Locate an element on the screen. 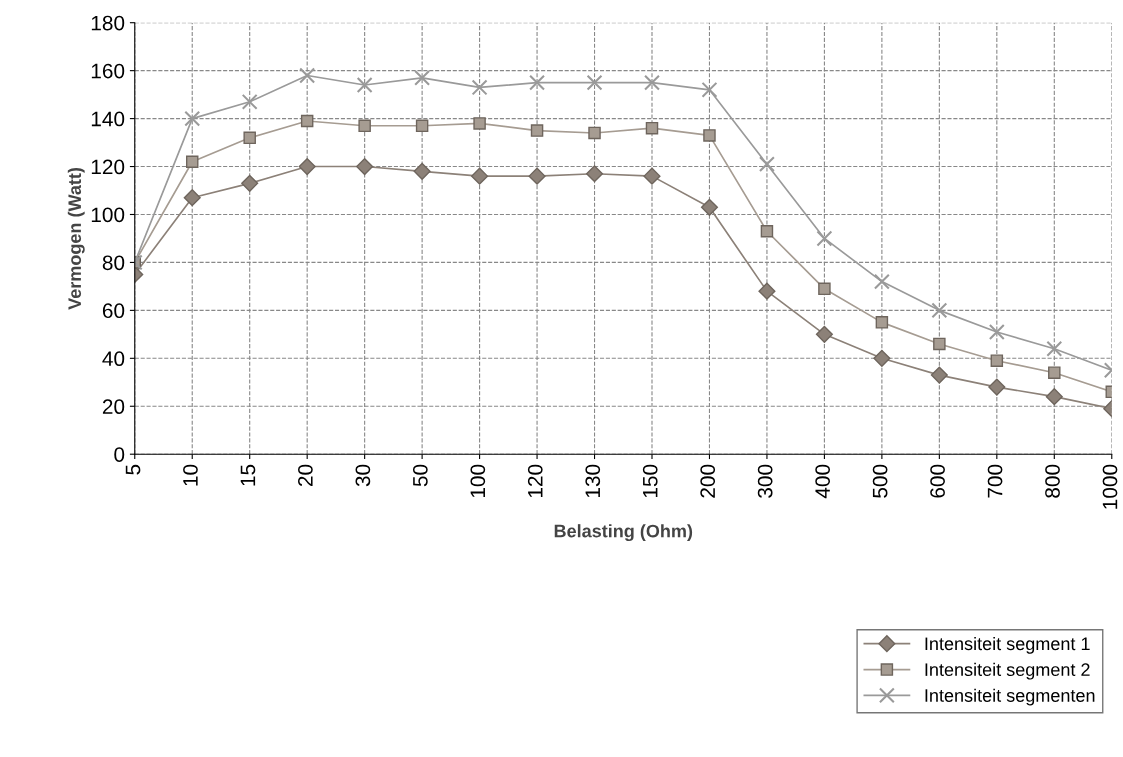  y-tick-label: 100 is located at coordinates (108, 215).